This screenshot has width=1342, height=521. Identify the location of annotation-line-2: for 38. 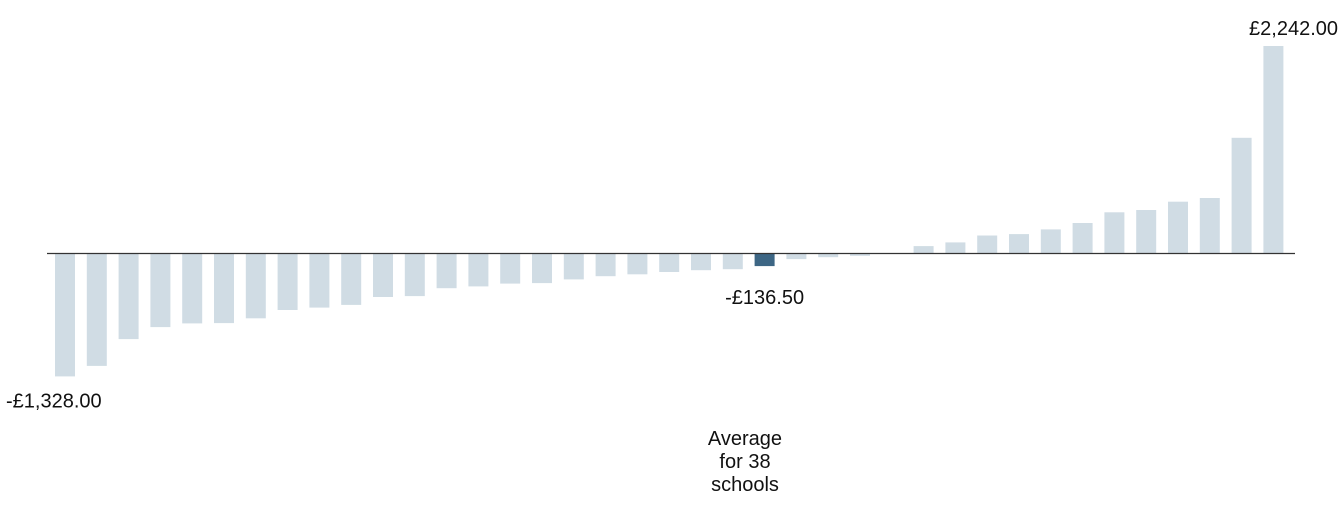
(745, 462).